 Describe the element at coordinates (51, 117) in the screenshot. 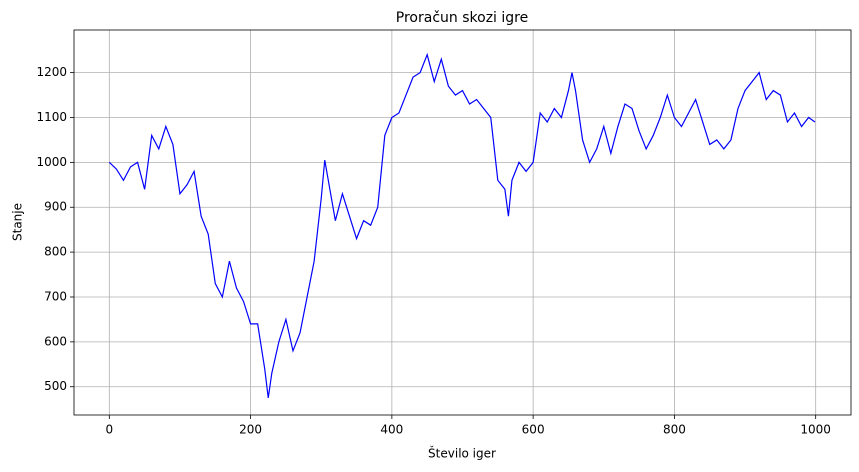

I see `y-tick-label: 1100` at that location.